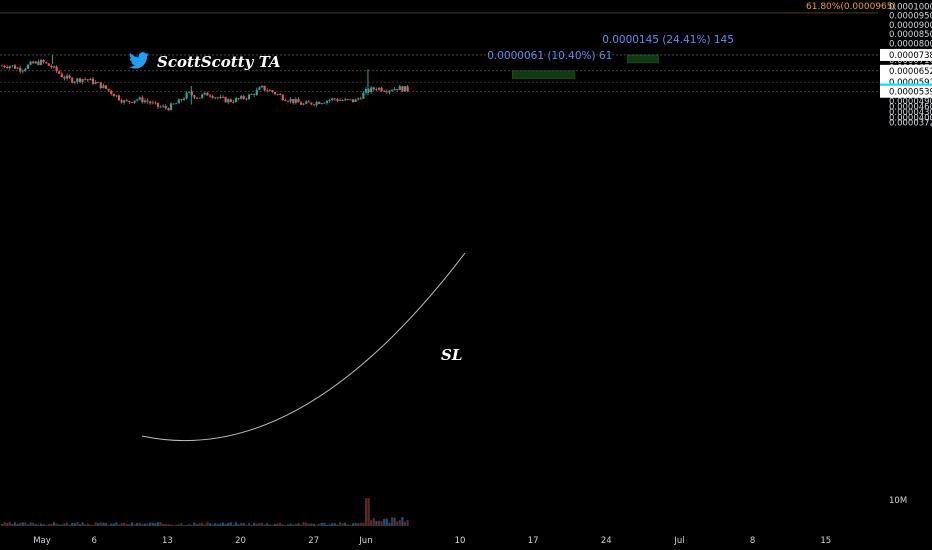 The image size is (932, 550). I want to click on sl-label: SL, so click(451, 355).